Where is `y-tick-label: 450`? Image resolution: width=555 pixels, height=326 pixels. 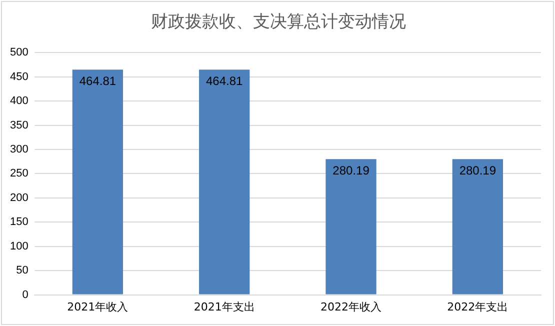 y-tick-label: 450 is located at coordinates (19, 76).